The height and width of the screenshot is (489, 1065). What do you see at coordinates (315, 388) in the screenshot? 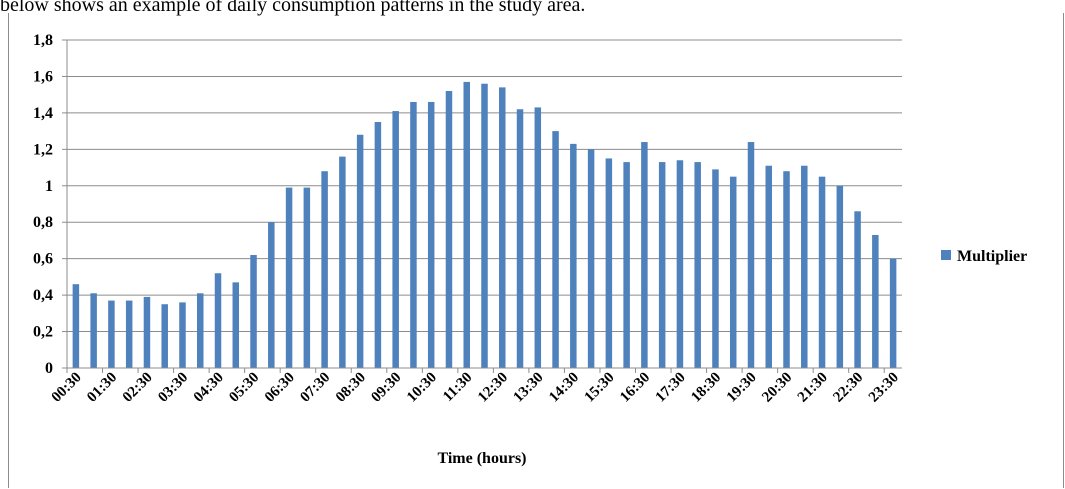
I see `x-tick-label: 07:30` at bounding box center [315, 388].